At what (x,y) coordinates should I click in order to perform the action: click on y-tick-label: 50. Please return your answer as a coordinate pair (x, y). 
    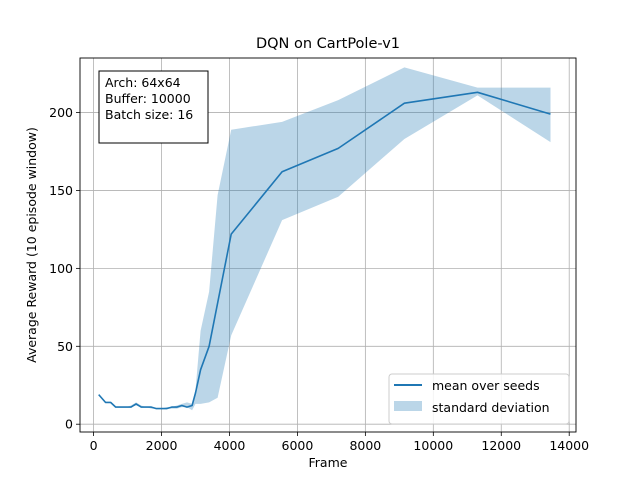
    Looking at the image, I should click on (65, 346).